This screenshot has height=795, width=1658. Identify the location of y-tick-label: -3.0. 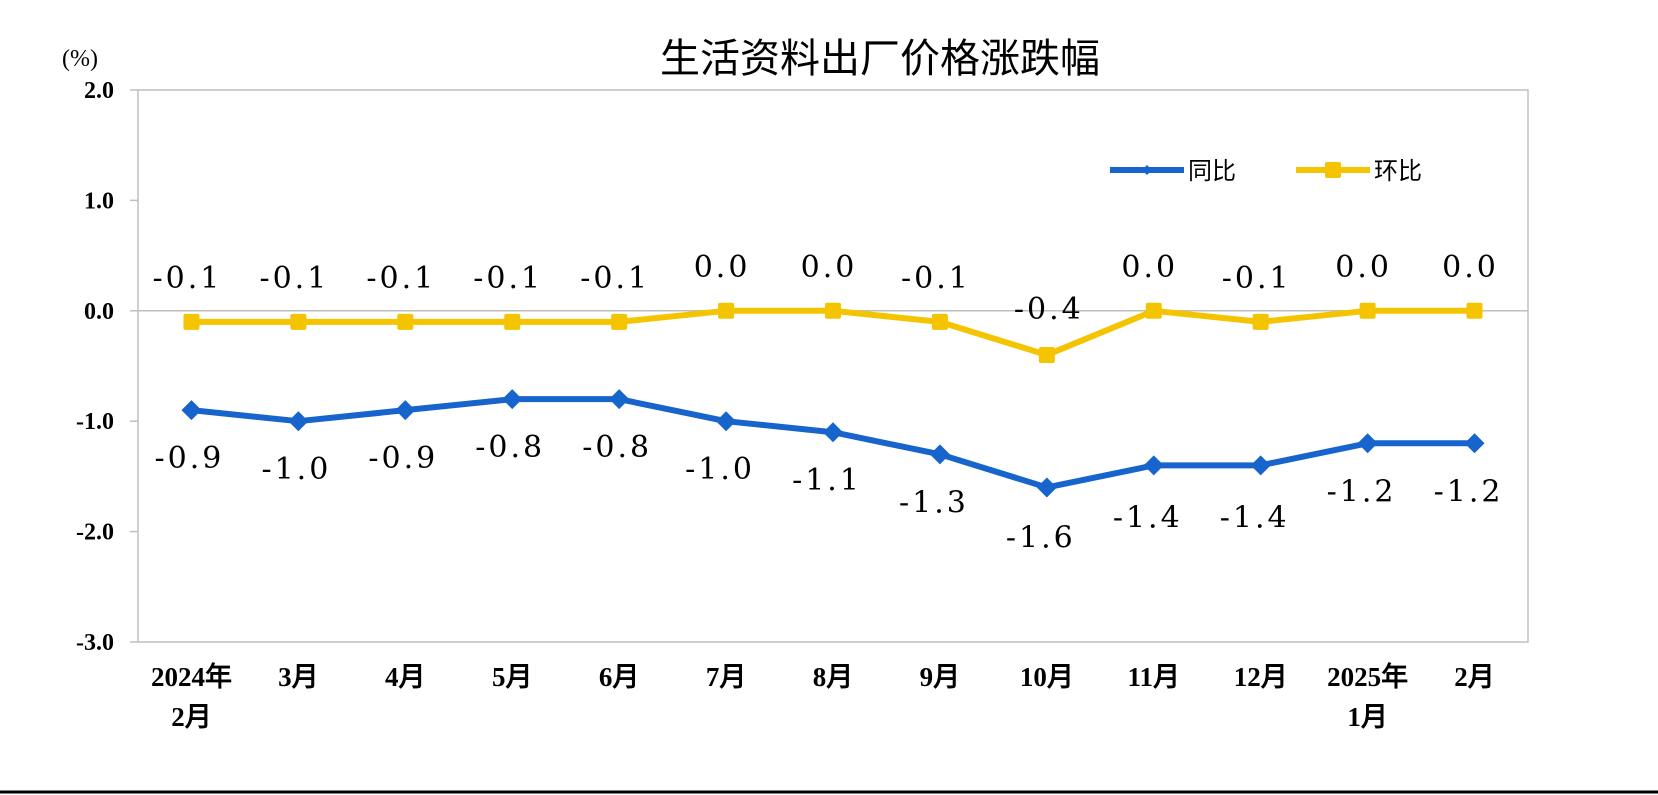
(95, 643).